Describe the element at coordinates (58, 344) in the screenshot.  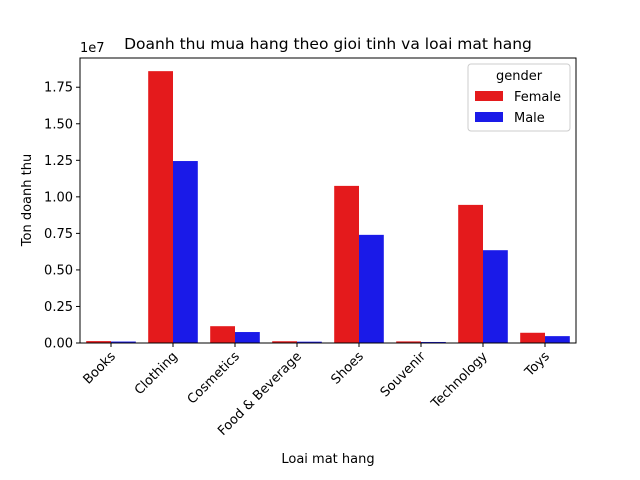
I see `y-tick-label: 0.00` at that location.